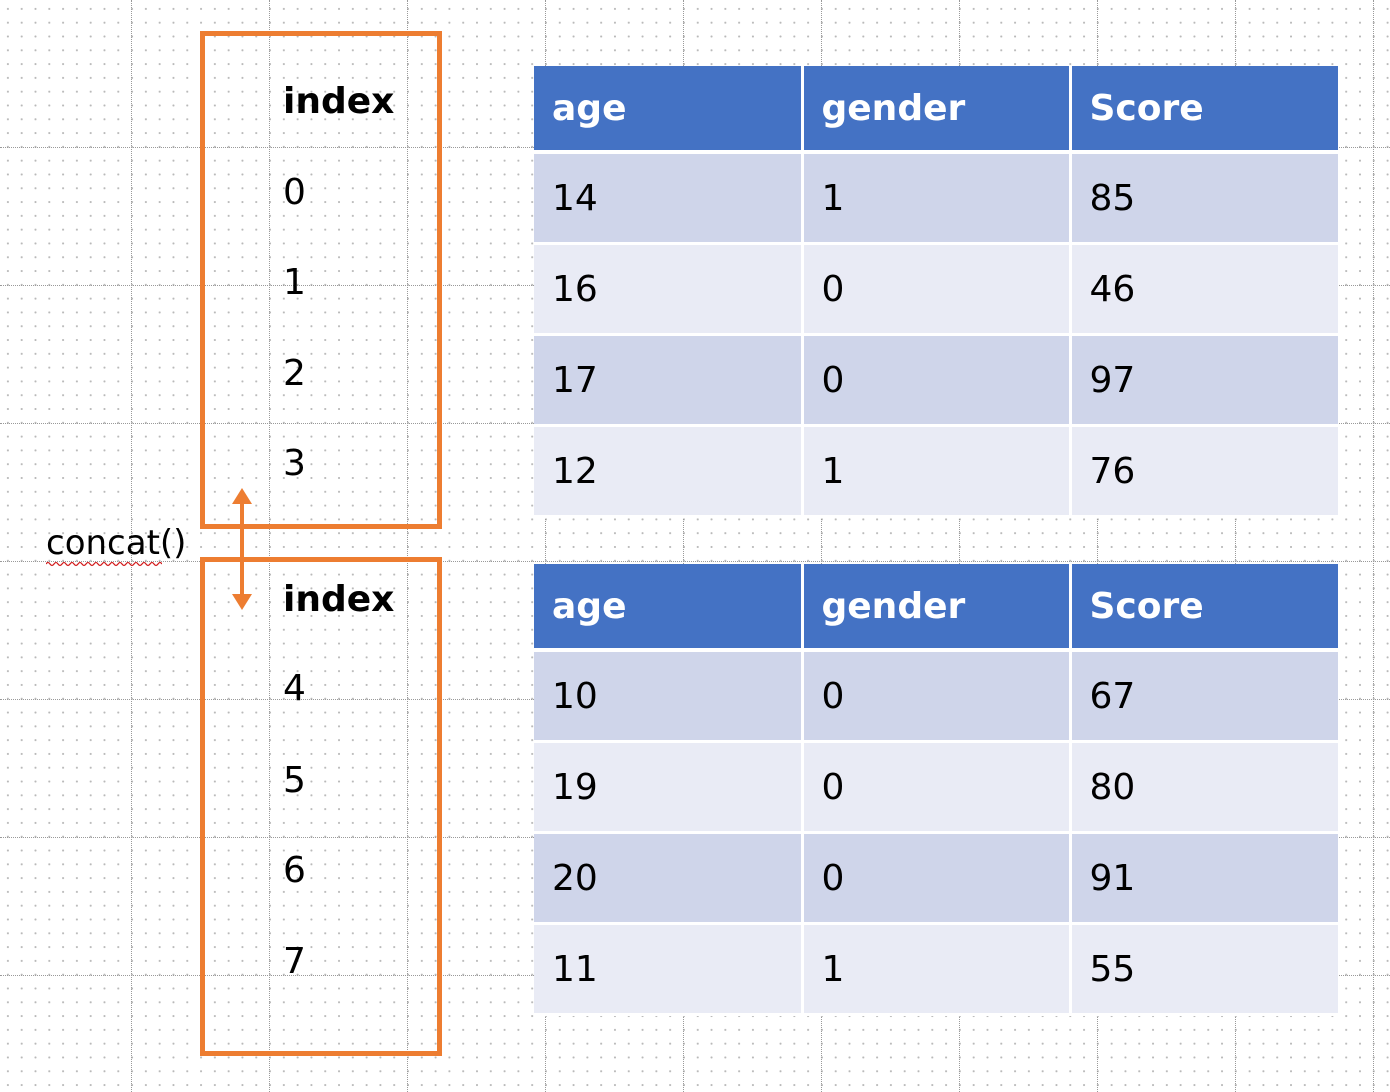  Describe the element at coordinates (294, 780) in the screenshot. I see `bottom-index-value: 5` at that location.